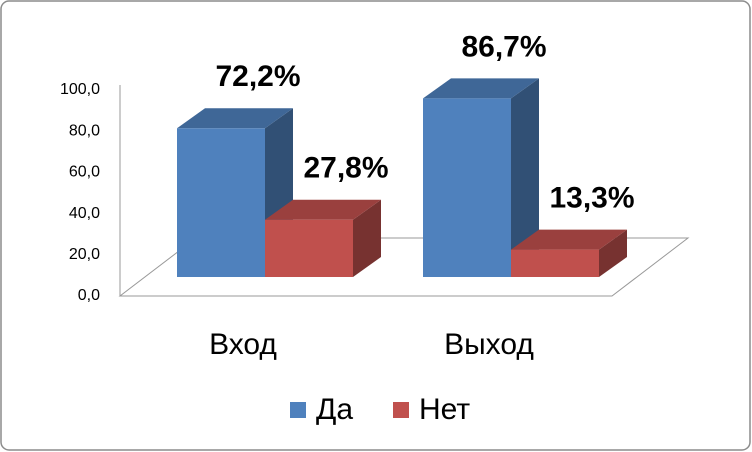 The width and height of the screenshot is (752, 452). Describe the element at coordinates (80, 89) in the screenshot. I see `y-tick-label: 100,0` at that location.